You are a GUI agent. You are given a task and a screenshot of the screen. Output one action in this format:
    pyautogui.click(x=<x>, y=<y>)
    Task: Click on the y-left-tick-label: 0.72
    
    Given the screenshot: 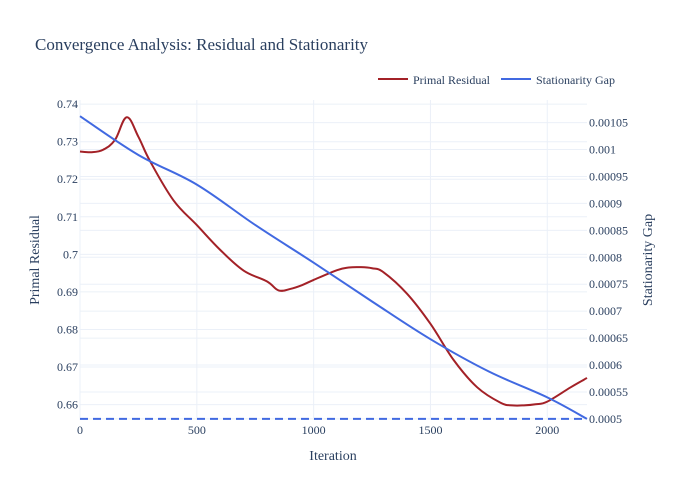 What is the action you would take?
    pyautogui.click(x=67, y=179)
    